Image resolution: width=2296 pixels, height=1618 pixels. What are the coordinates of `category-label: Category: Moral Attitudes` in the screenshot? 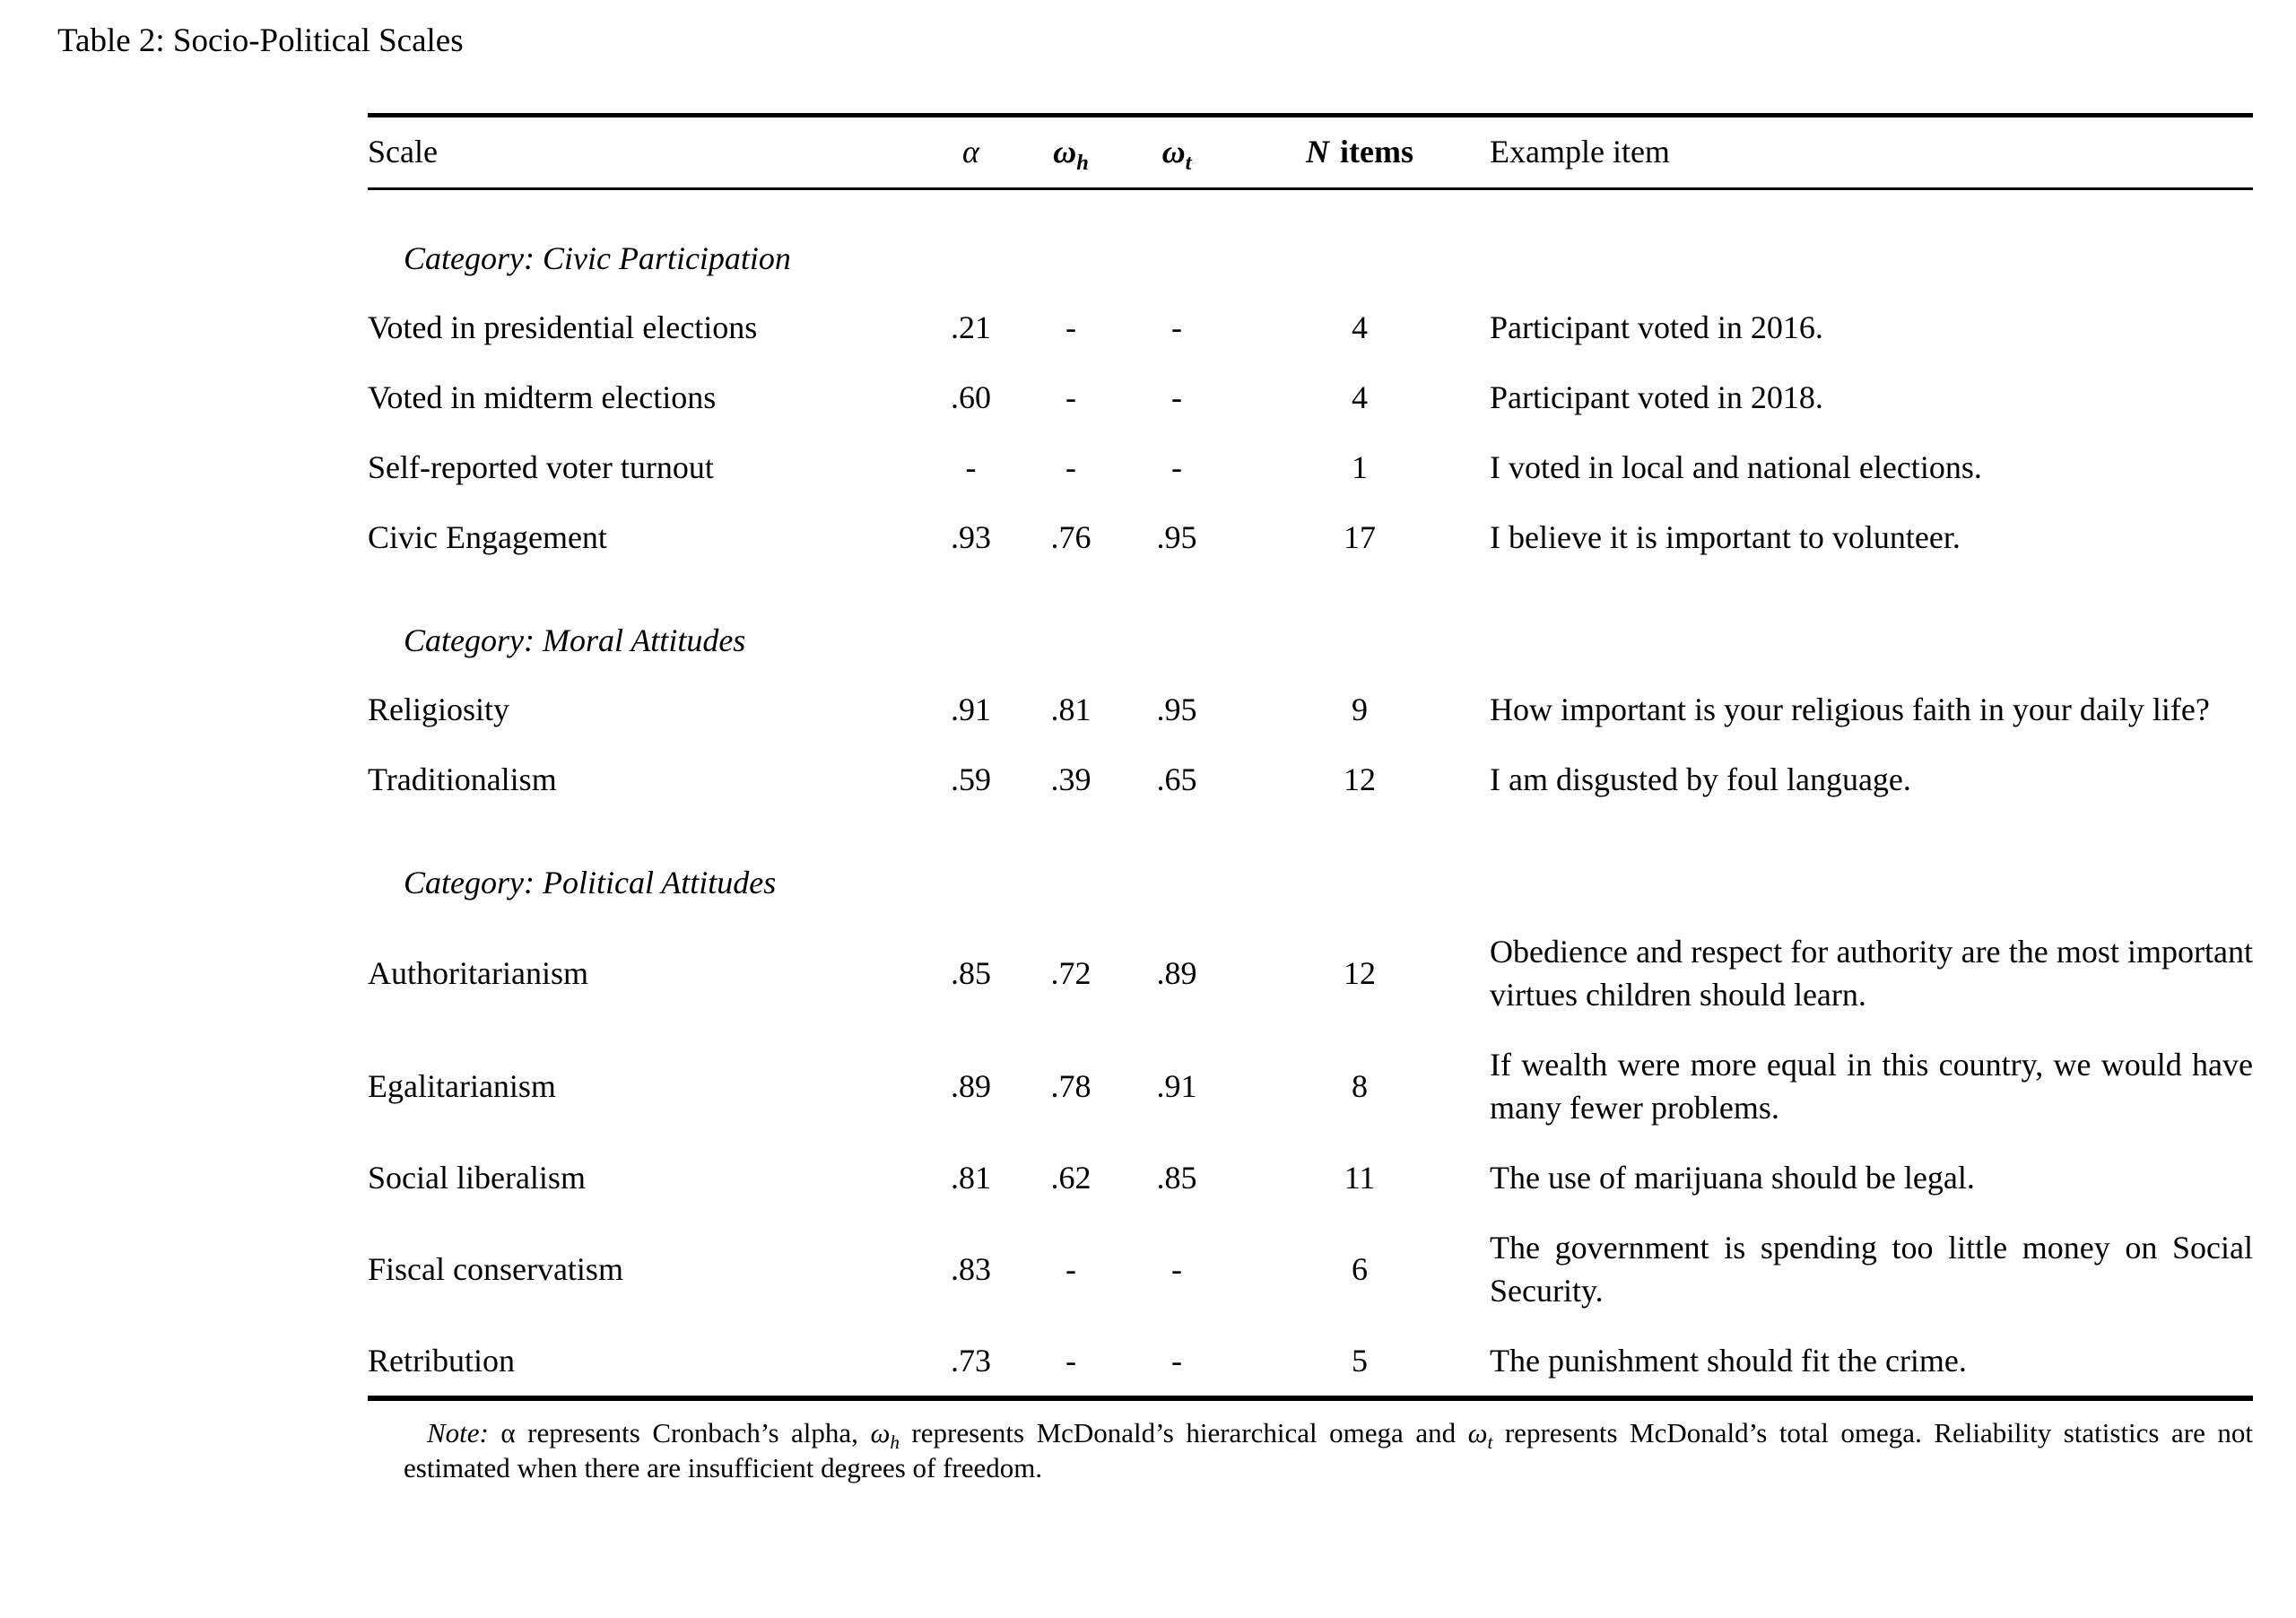 It's located at (575, 640).